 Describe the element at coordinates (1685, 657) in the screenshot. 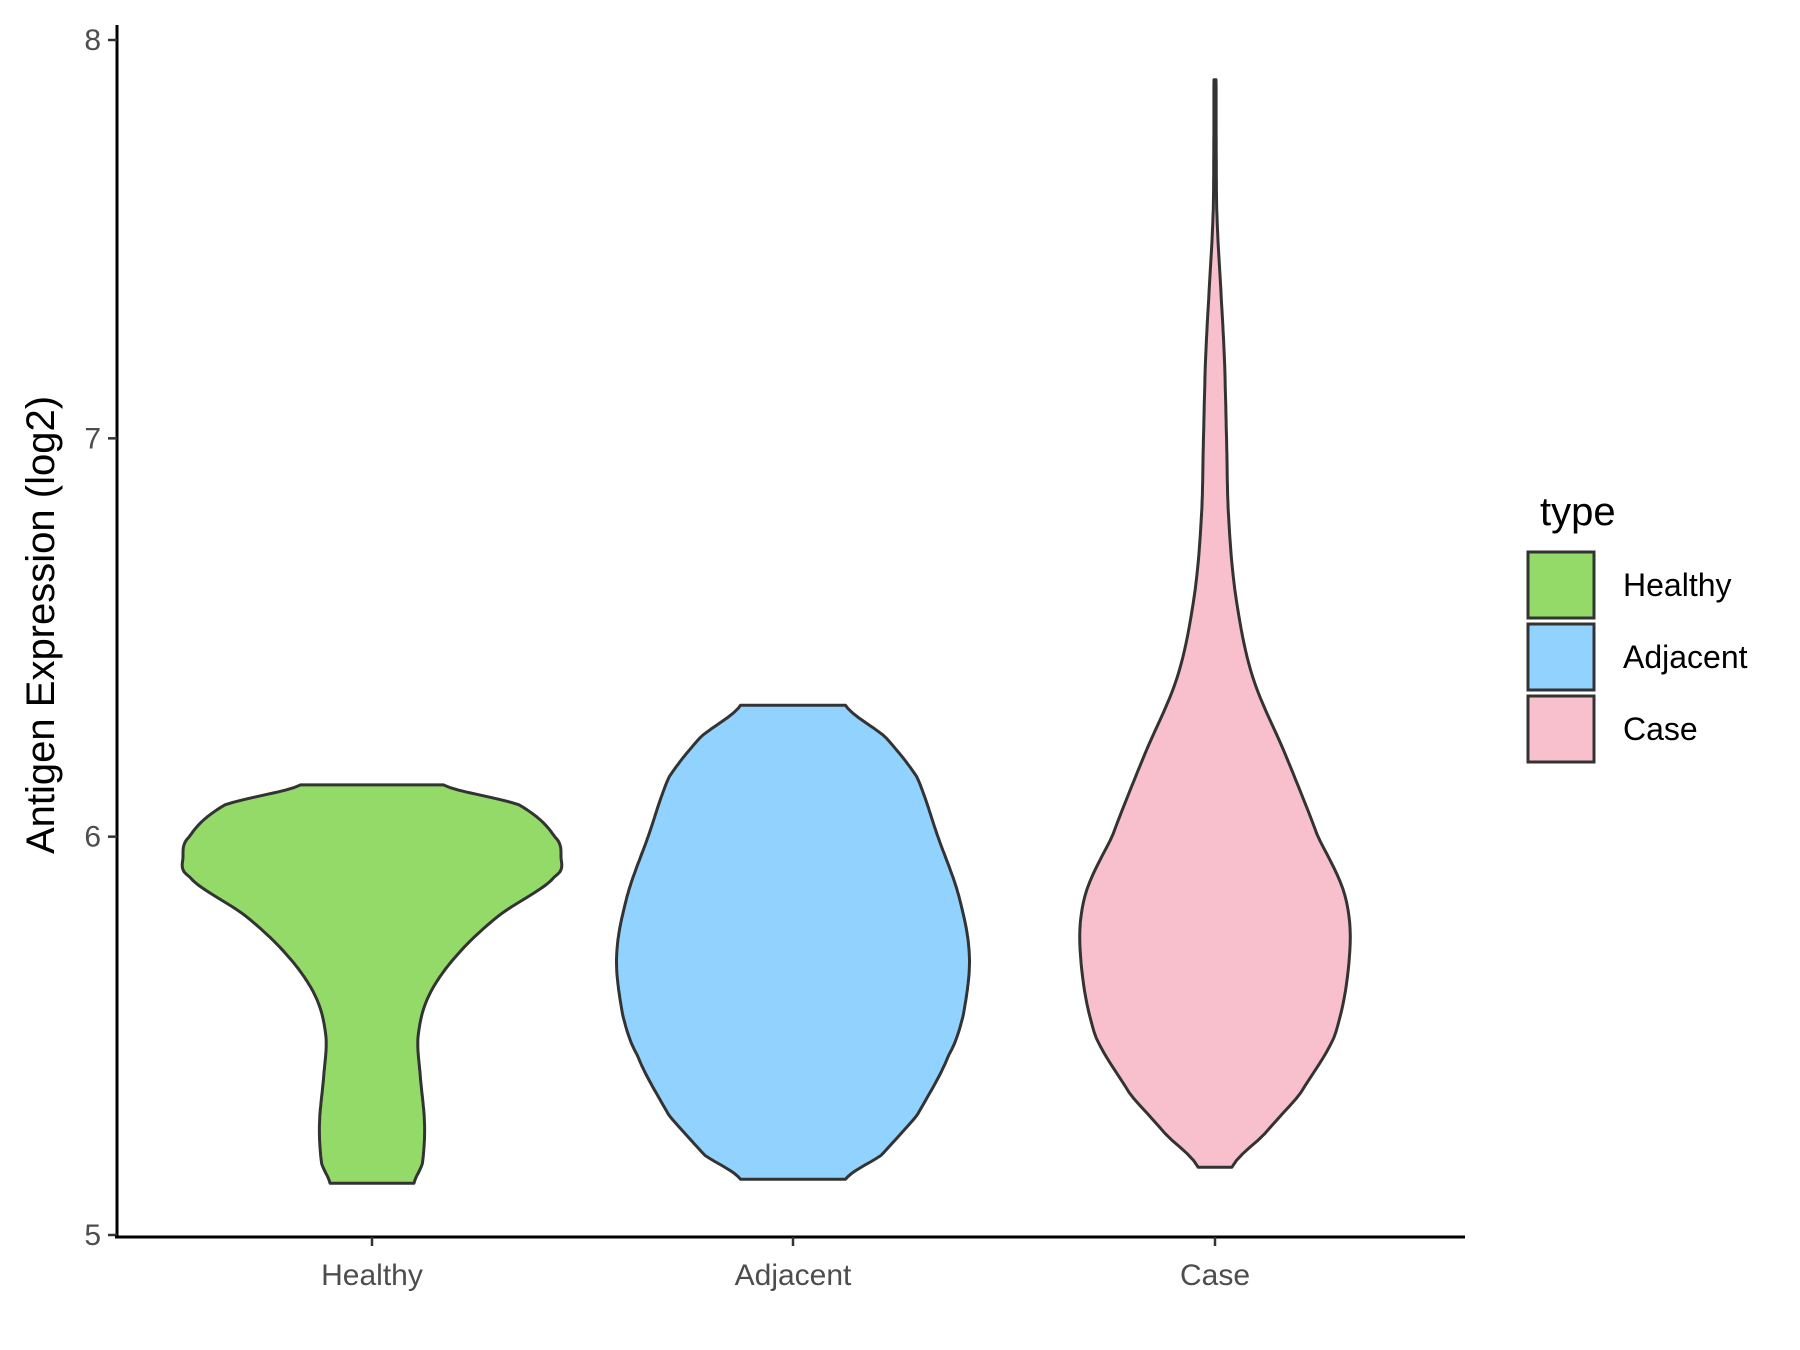

I see `legend-label-adjacent: Adjacent` at that location.